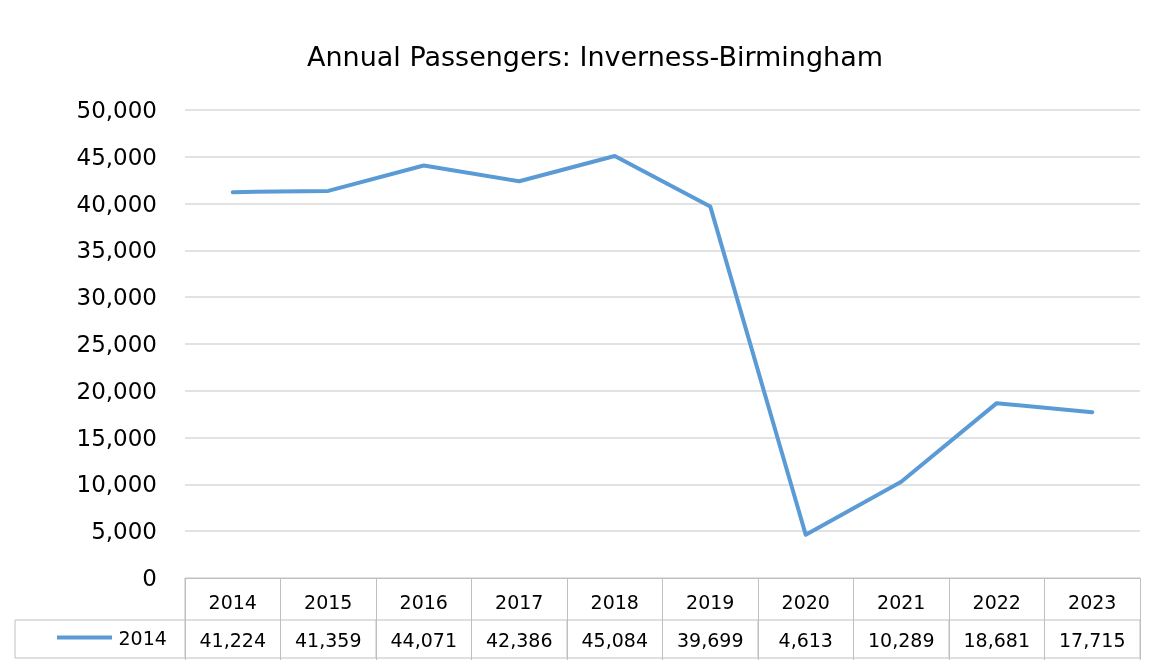  I want to click on y-tick-label: 15,000, so click(116, 437).